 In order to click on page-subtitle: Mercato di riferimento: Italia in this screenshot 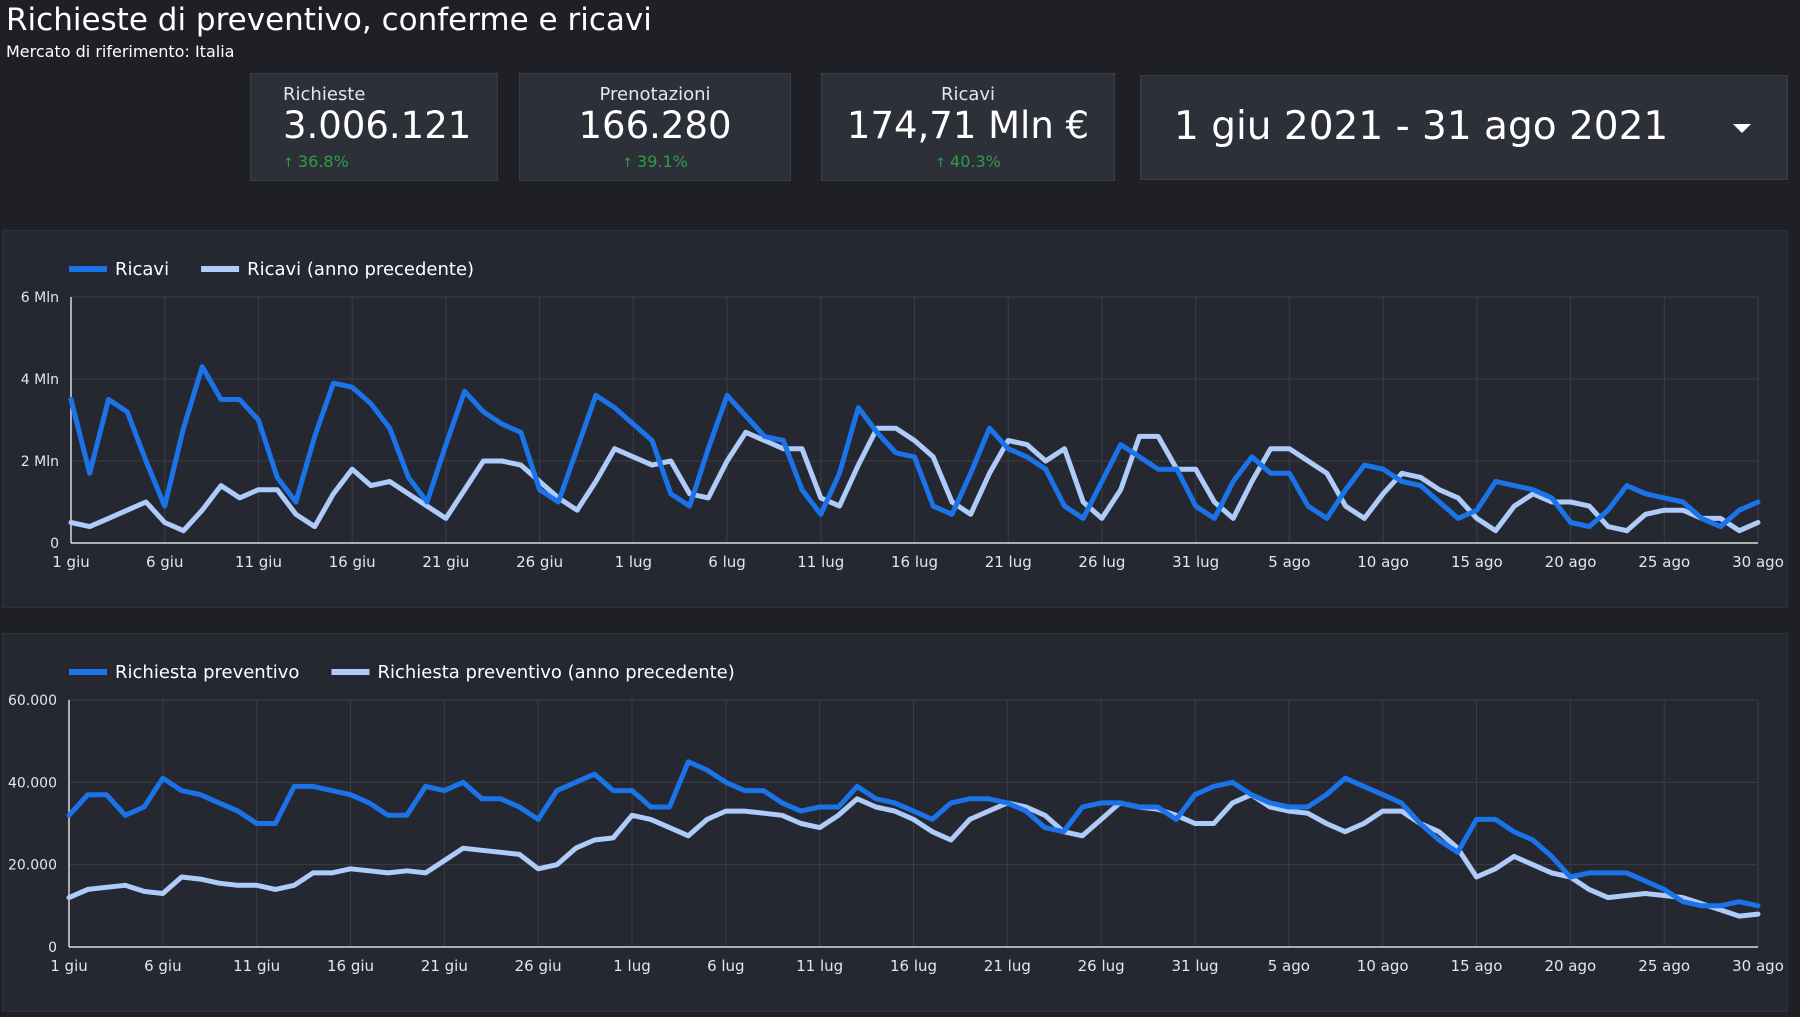, I will do `click(120, 51)`.